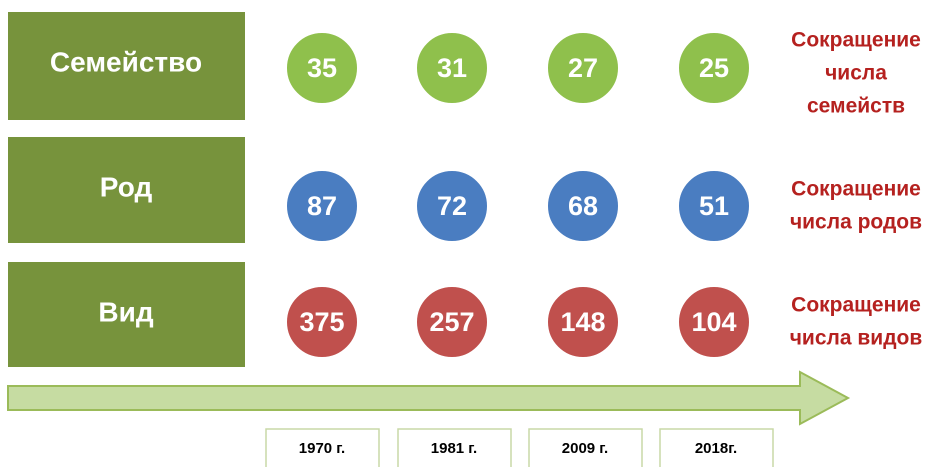  I want to click on count-value: 31, so click(452, 68).